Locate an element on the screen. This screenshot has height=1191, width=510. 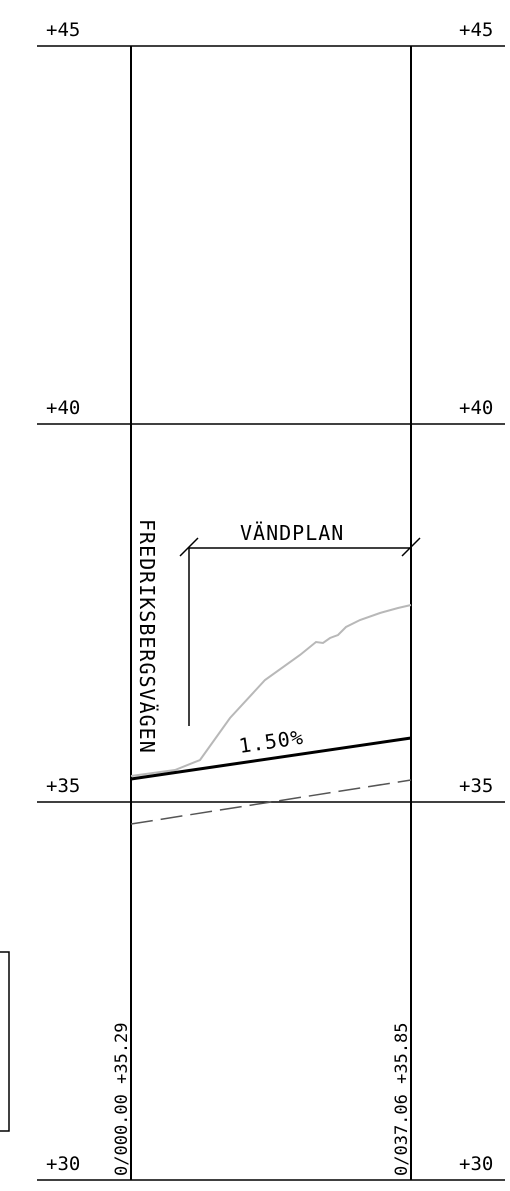
section-label: VÄNDPLAN is located at coordinates (292, 533).